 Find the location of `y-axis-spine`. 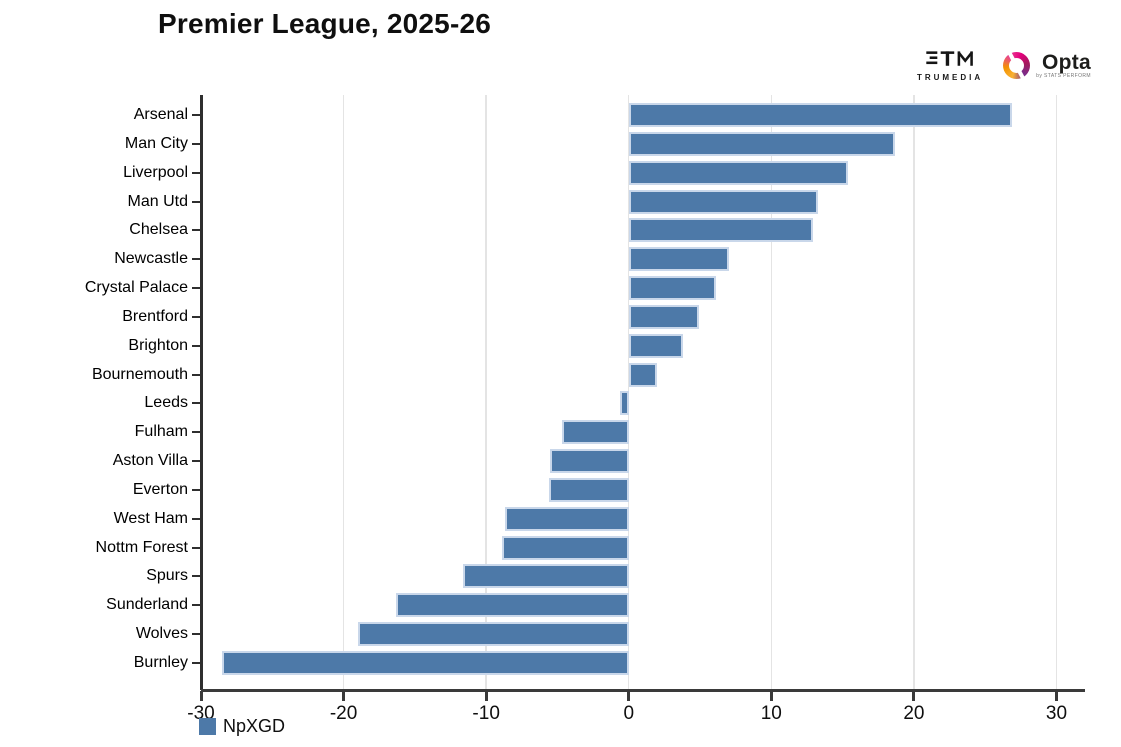

y-axis-spine is located at coordinates (201, 392).